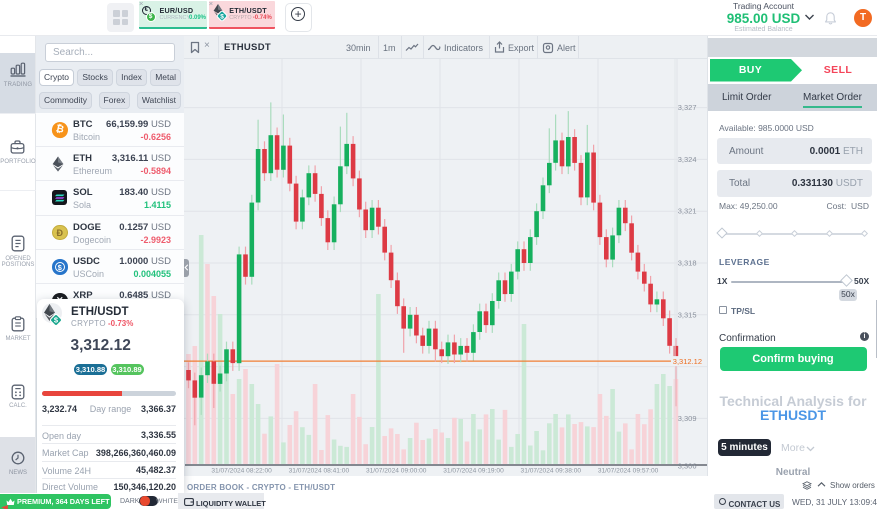 Image resolution: width=877 pixels, height=509 pixels. I want to click on svg-text: 31/07/2024 09:57:00, so click(628, 471).